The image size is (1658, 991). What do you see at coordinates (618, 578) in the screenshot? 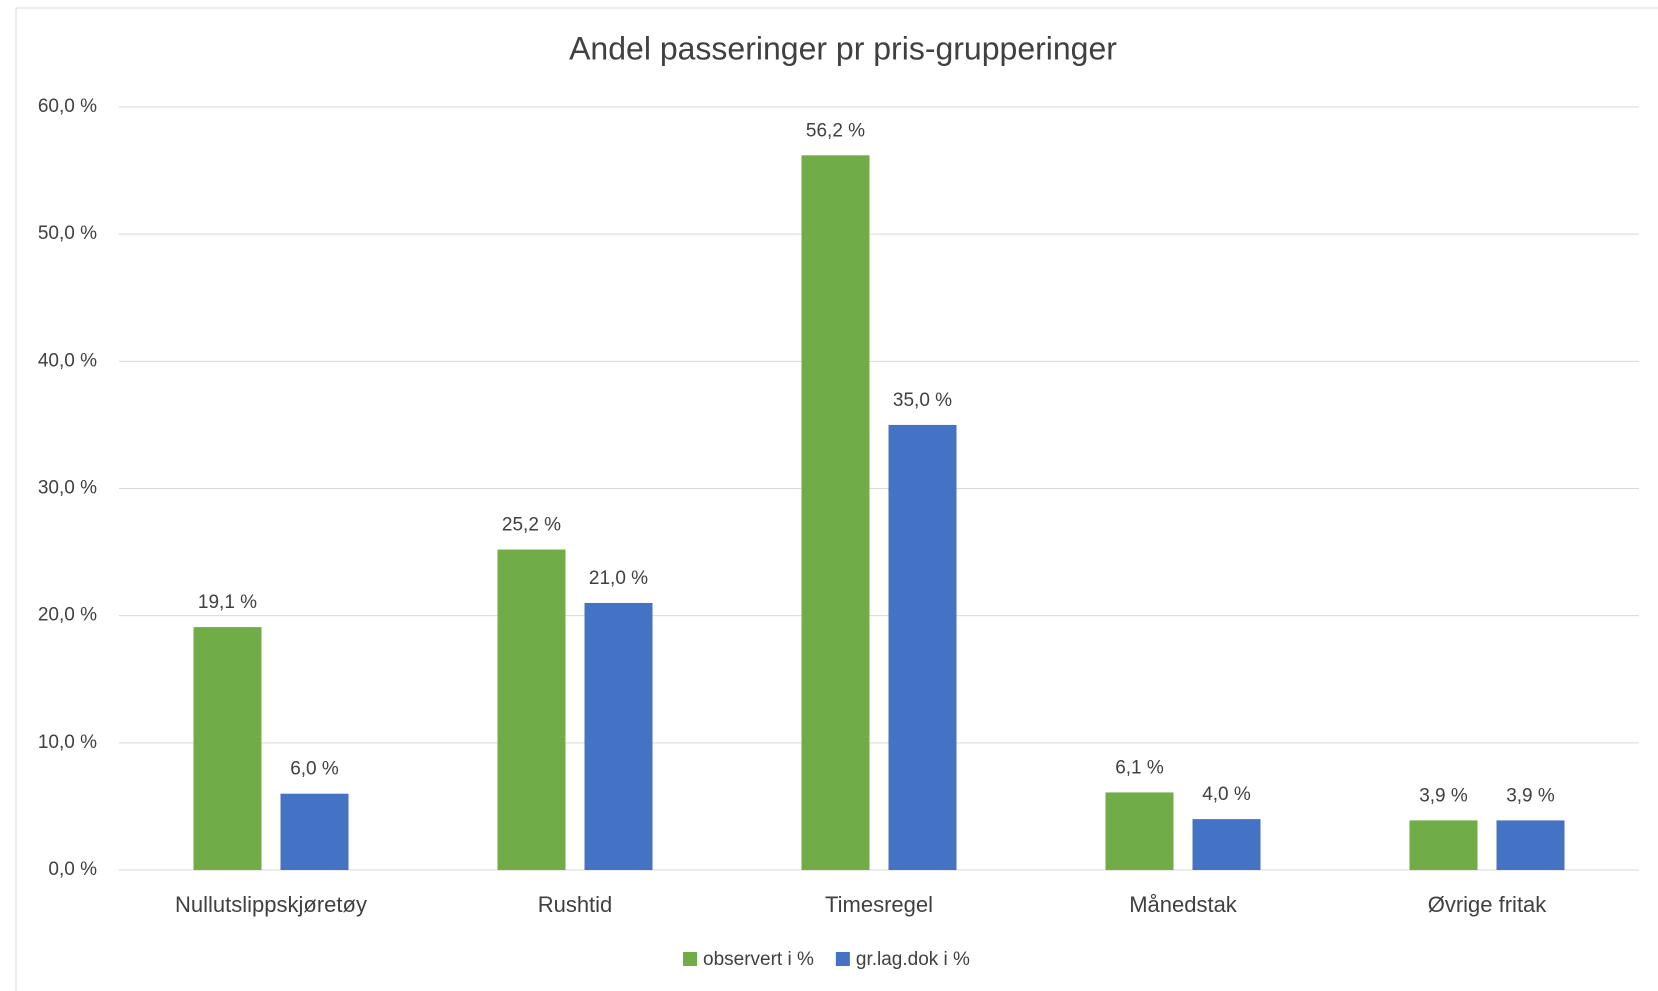
I see `data-label: 21,0 %` at bounding box center [618, 578].